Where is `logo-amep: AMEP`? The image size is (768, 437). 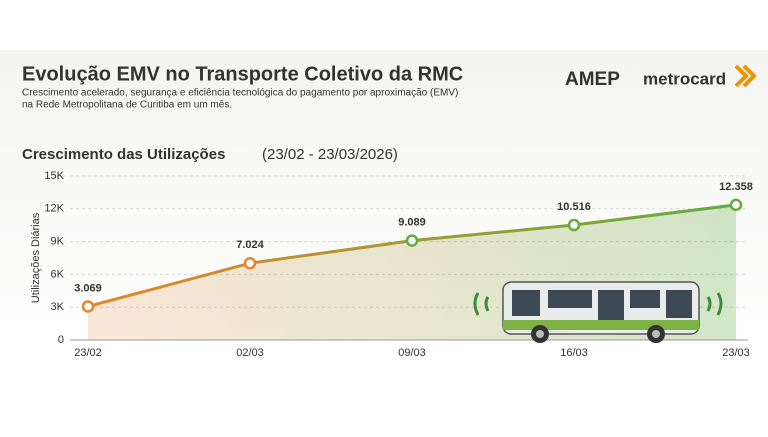
logo-amep: AMEP is located at coordinates (592, 79).